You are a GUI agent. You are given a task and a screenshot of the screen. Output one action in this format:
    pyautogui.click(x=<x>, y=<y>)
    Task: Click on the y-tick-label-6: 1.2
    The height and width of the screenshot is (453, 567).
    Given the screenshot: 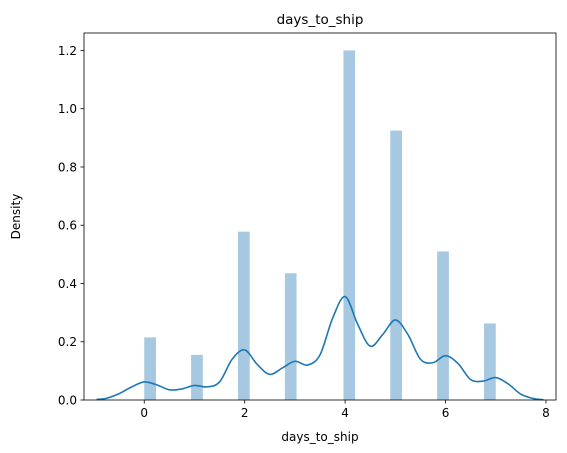 What is the action you would take?
    pyautogui.click(x=67, y=51)
    